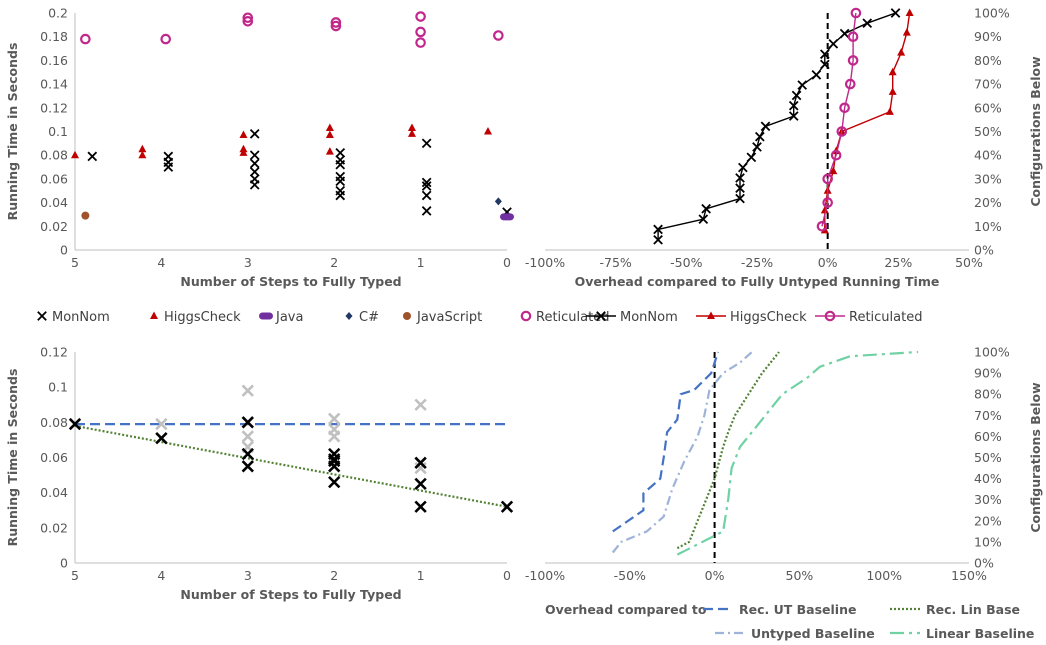 The width and height of the screenshot is (1046, 645). Describe the element at coordinates (54, 84) in the screenshot. I see `y-tick-label: 0.14` at that location.